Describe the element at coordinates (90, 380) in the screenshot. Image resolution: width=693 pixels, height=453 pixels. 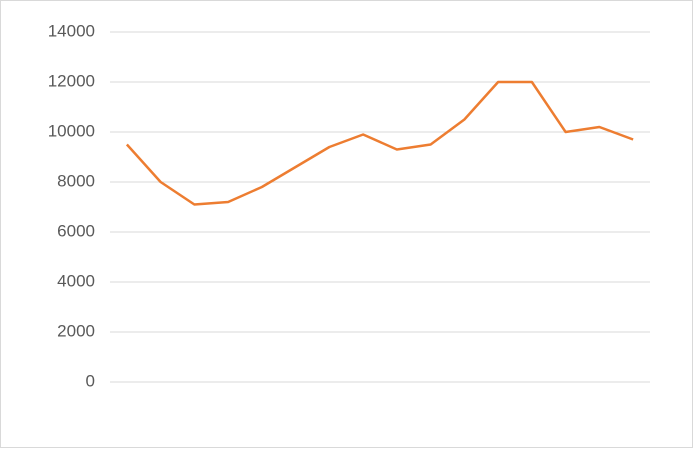
I see `y-tick-label: 0` at that location.